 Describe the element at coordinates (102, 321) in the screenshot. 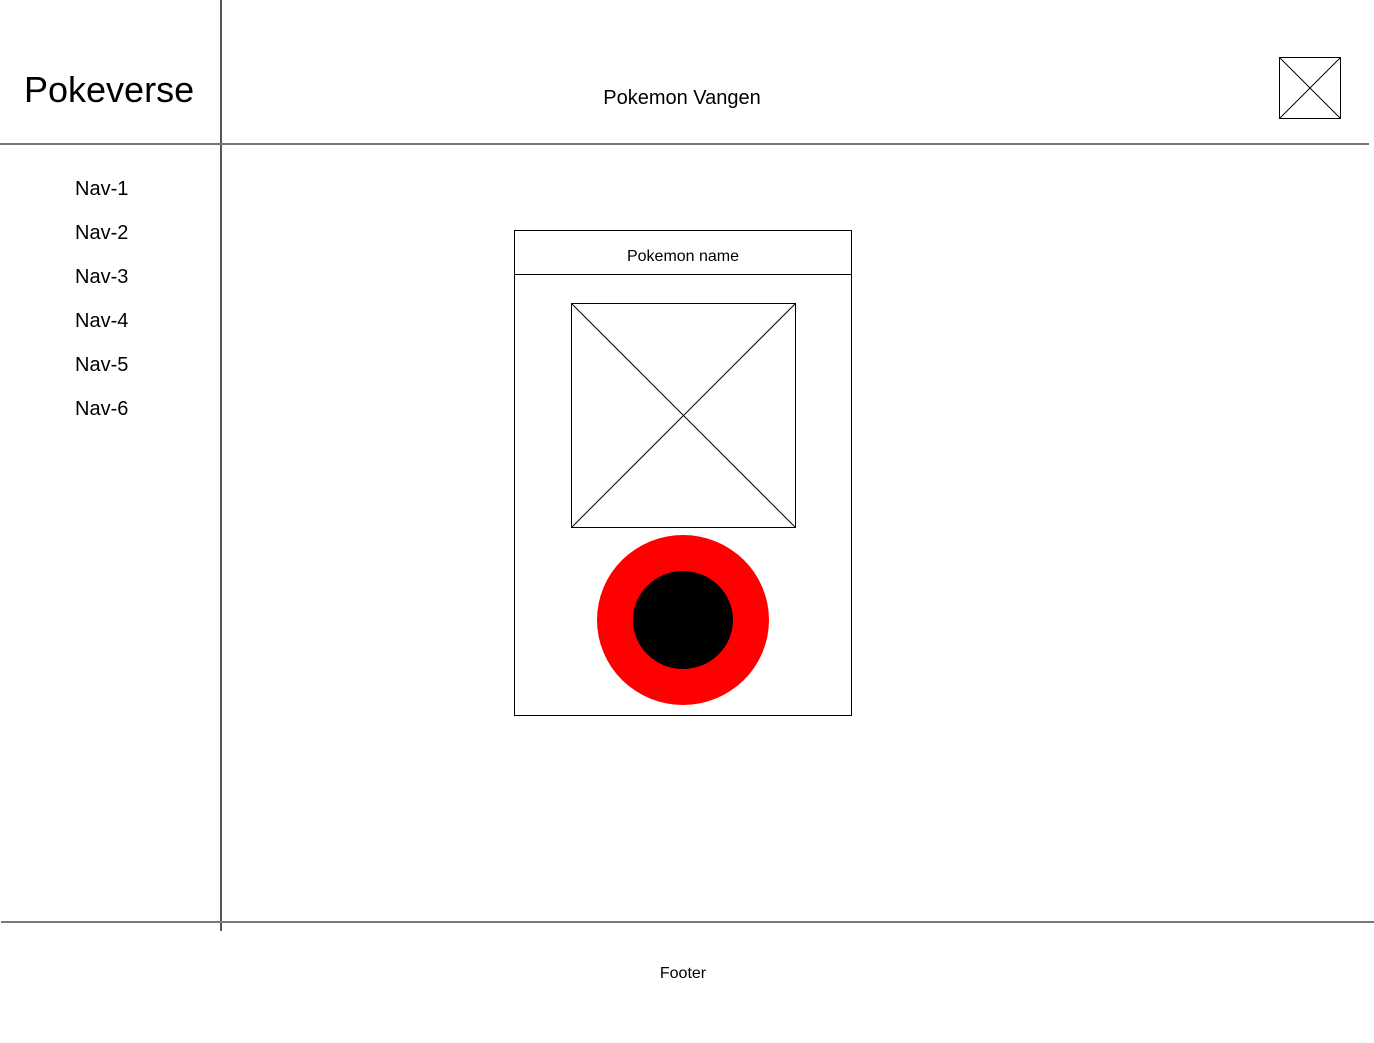

I see `sidebar-item-nav-4: Nav-4` at that location.